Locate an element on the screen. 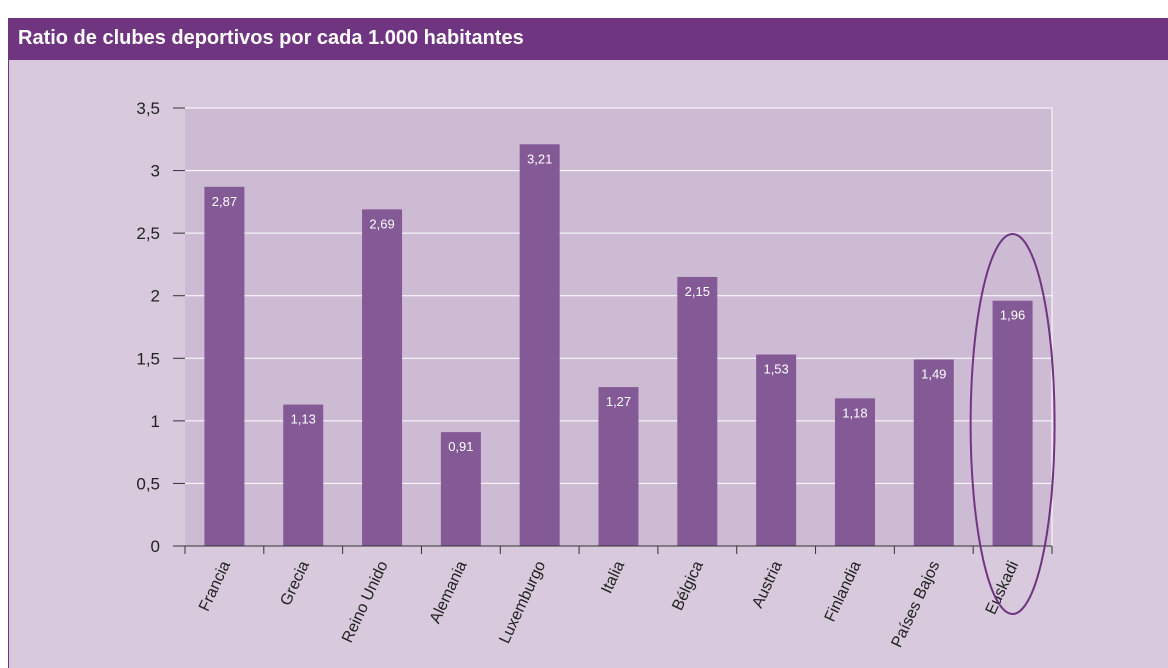  bar-reino-unido is located at coordinates (382, 377).